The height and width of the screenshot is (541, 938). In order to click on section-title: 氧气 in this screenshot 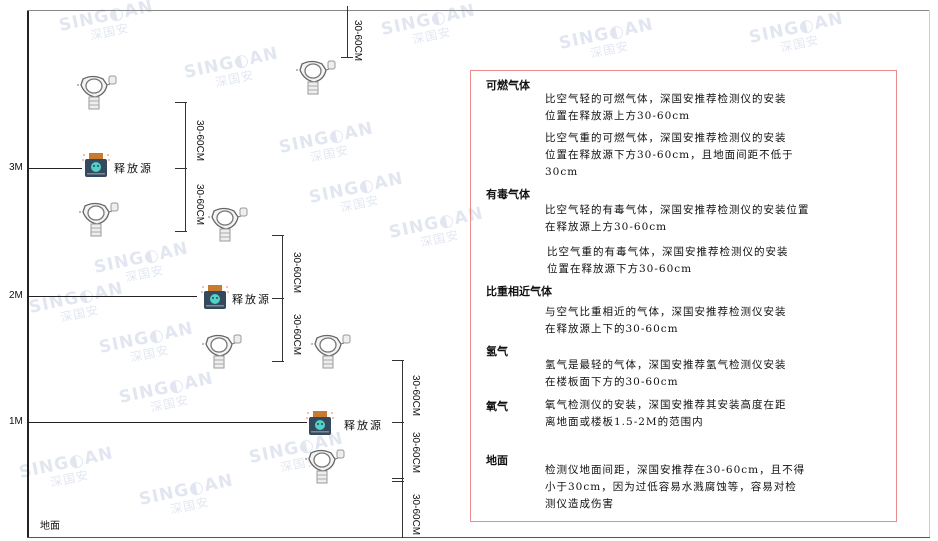, I will do `click(497, 406)`.